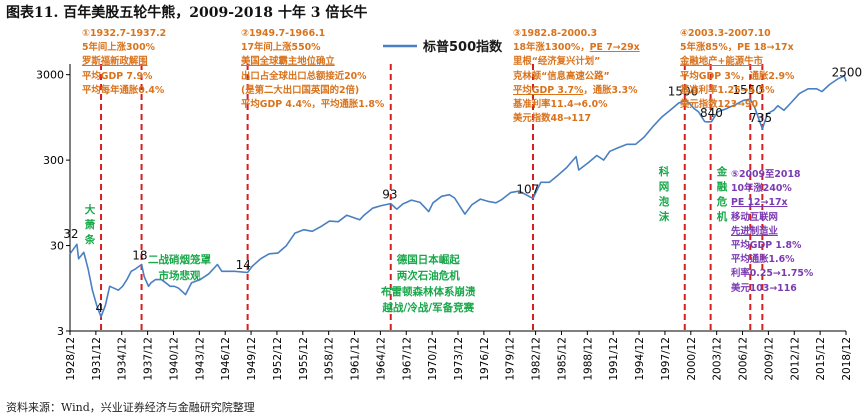  I want to click on y-tick-label: 3000, so click(50, 75).